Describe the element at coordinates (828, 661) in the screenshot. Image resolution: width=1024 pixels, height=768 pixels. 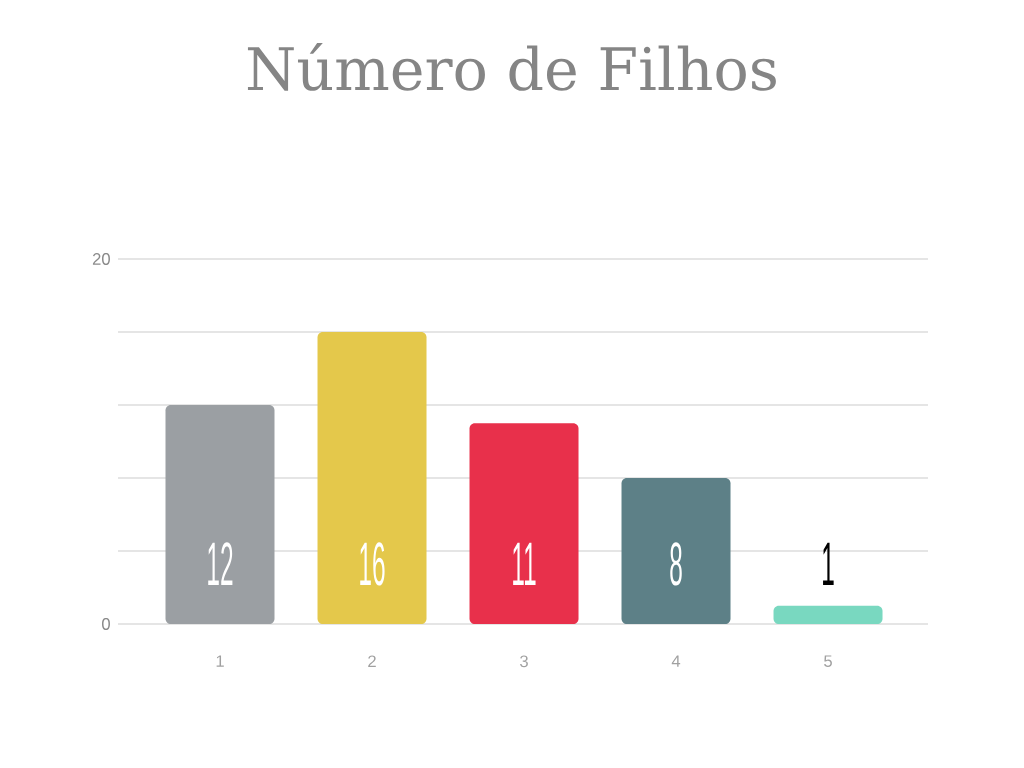
I see `x-tick-label: 5` at that location.